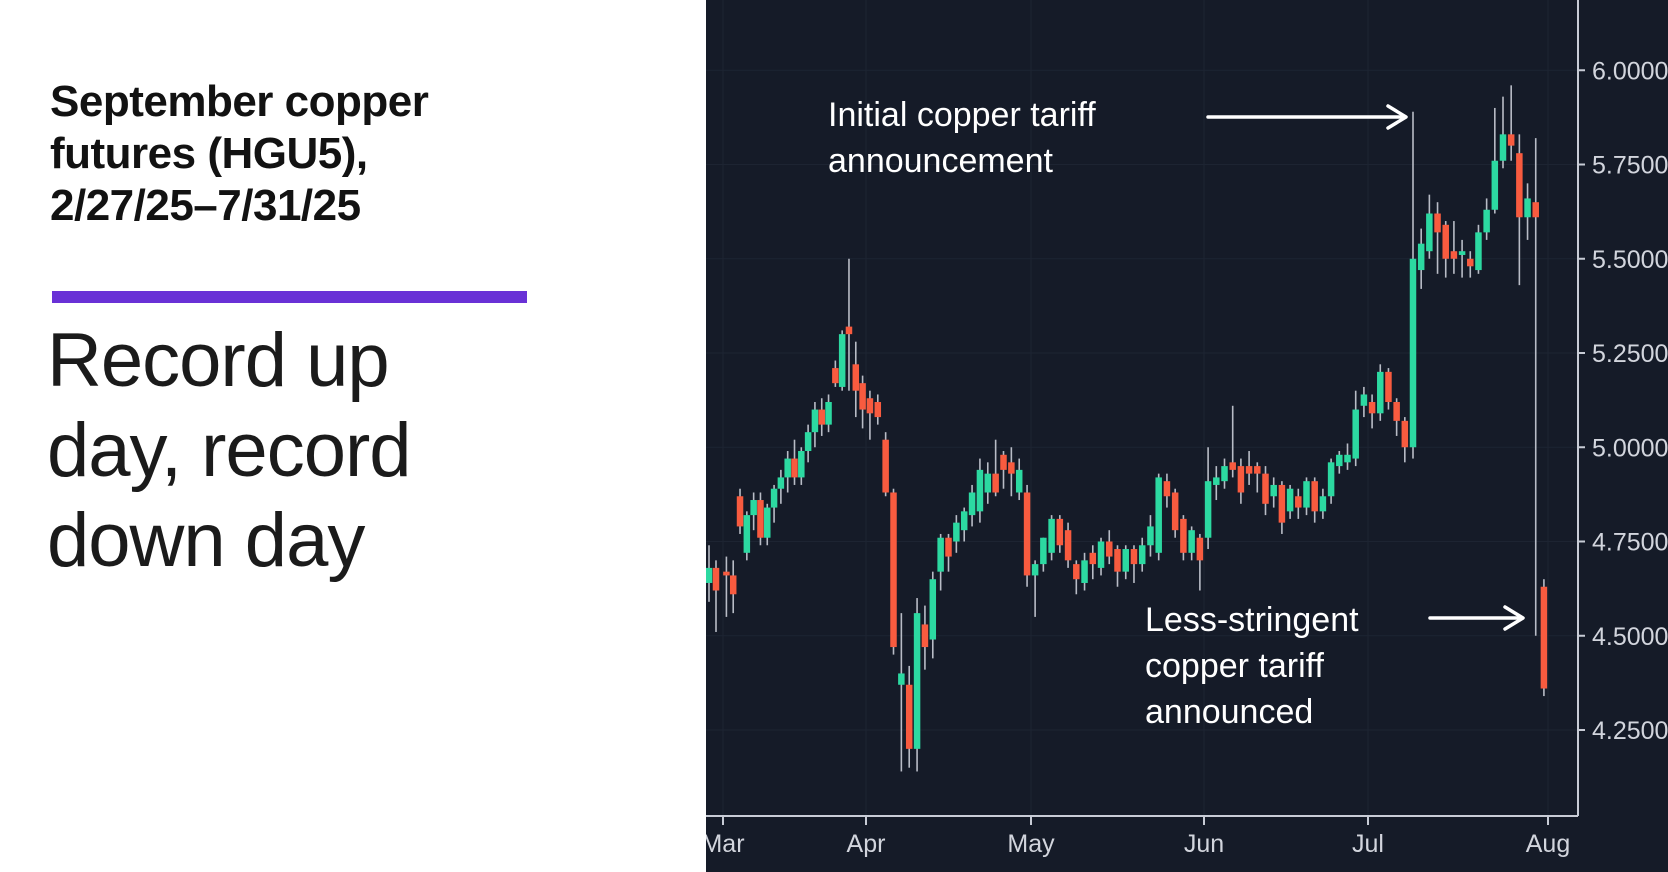 The height and width of the screenshot is (872, 1668). What do you see at coordinates (239, 101) in the screenshot?
I see `page-title-line-1: September copper` at bounding box center [239, 101].